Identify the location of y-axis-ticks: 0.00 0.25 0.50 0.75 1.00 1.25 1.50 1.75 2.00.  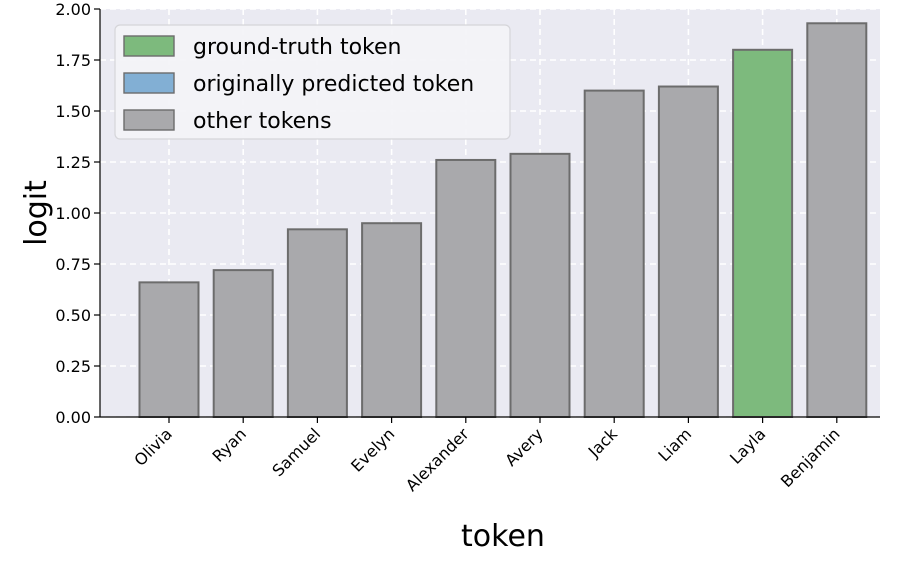
(77, 213).